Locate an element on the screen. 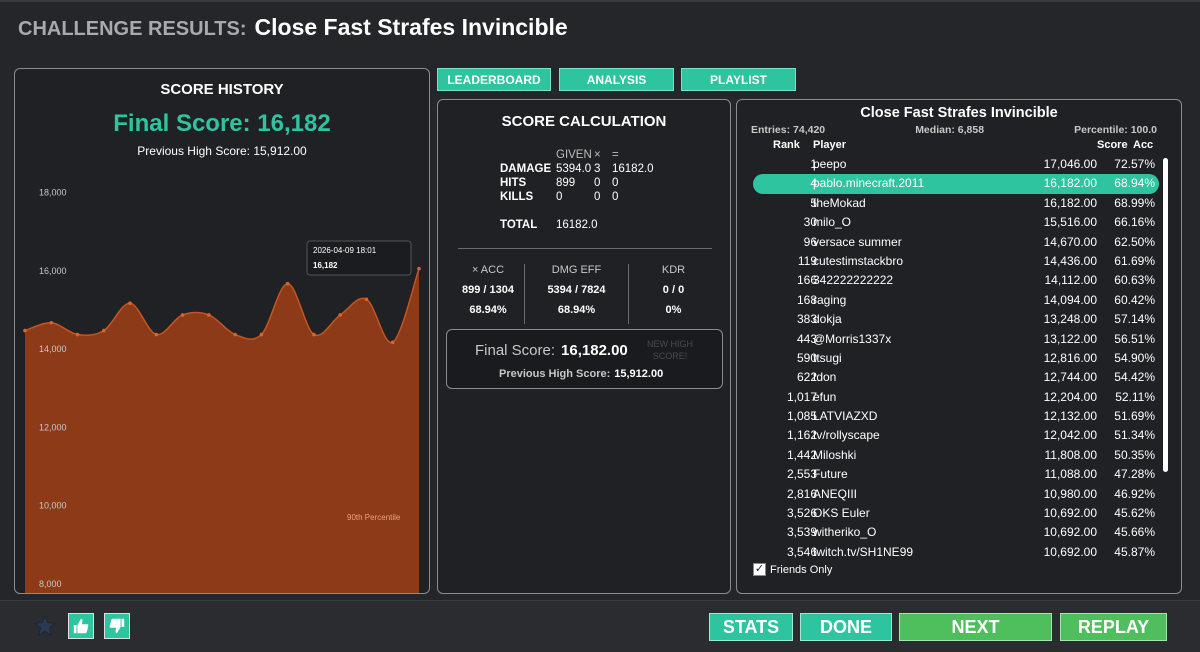 Image resolution: width=1200 pixels, height=652 pixels. score-calculation-heading: SCORE CALCULATION is located at coordinates (584, 121).